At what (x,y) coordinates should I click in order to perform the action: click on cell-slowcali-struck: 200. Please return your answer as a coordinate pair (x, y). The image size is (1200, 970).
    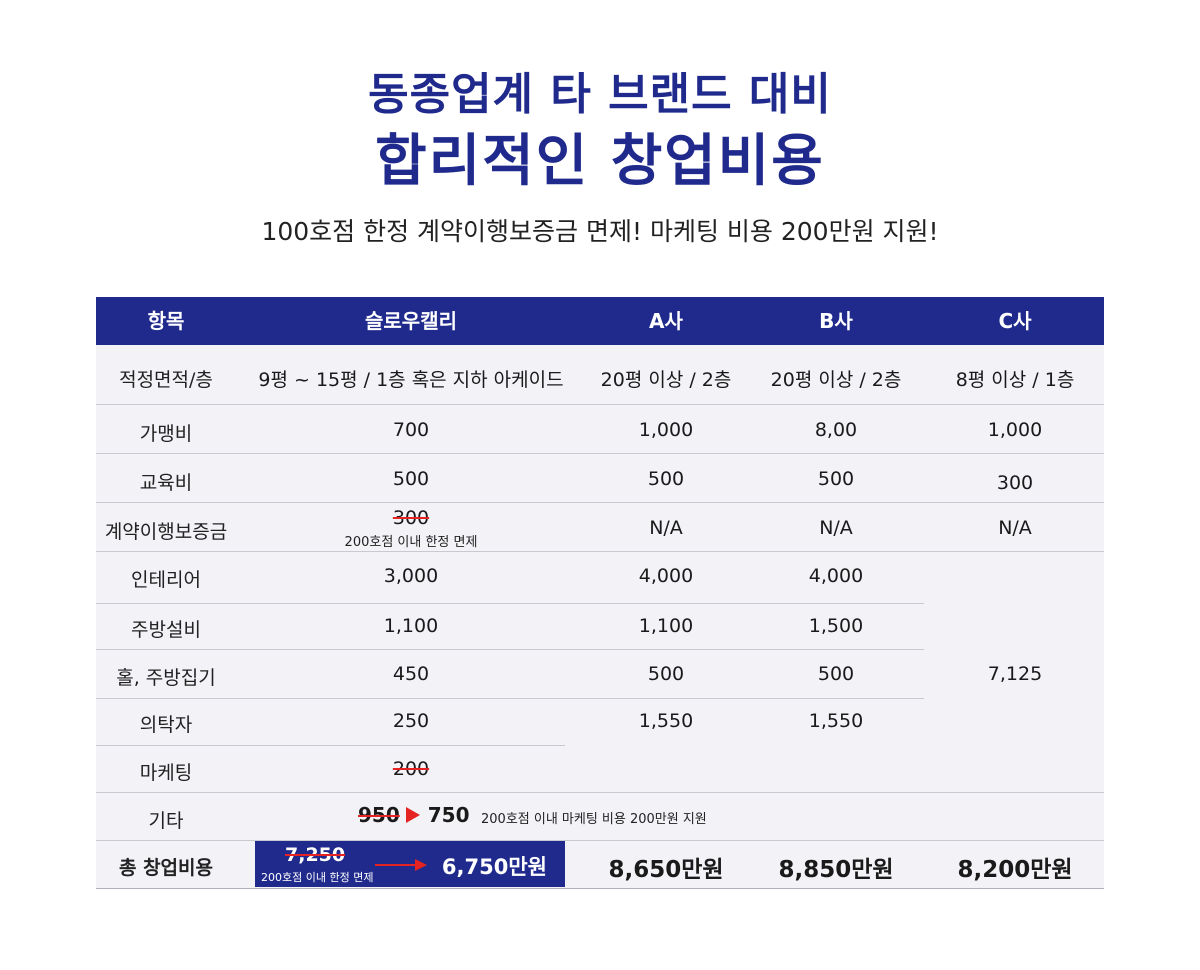
    Looking at the image, I should click on (411, 769).